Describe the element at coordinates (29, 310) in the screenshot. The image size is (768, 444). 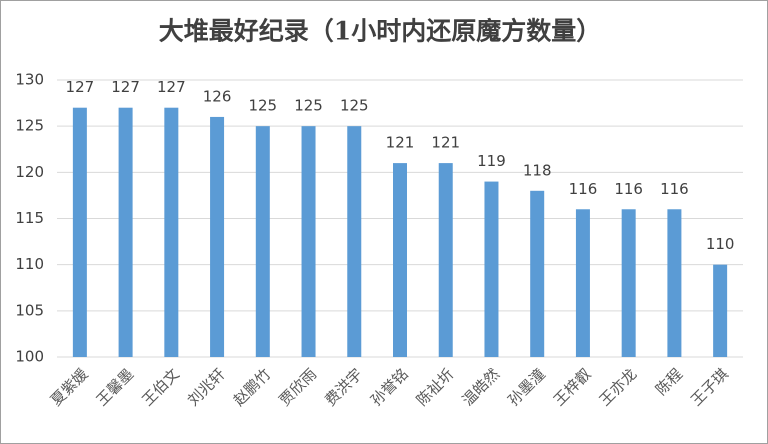
I see `y-tick-label: 105` at that location.